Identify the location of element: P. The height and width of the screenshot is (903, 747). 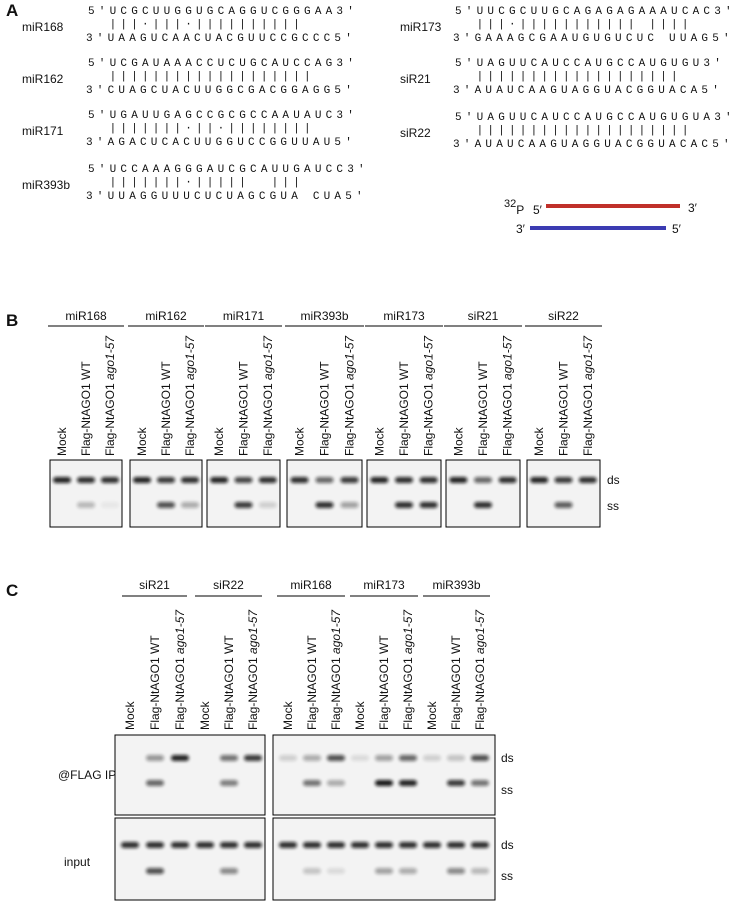
(520, 210).